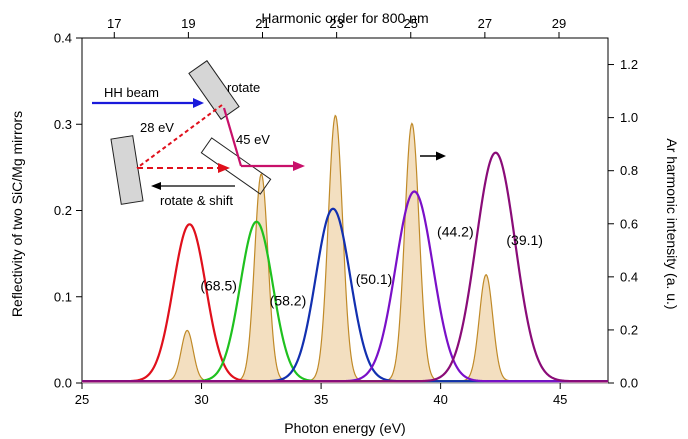 This screenshot has width=688, height=439. Describe the element at coordinates (288, 300) in the screenshot. I see `peak-label-2: (58.2)` at that location.